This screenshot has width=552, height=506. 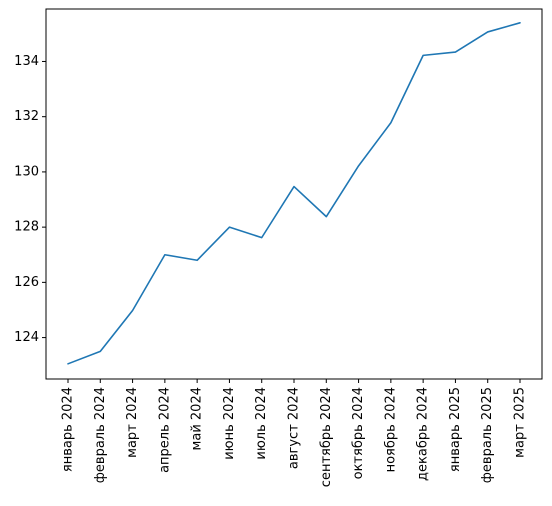 I want to click on y-tick-label: 126, so click(x=26, y=282).